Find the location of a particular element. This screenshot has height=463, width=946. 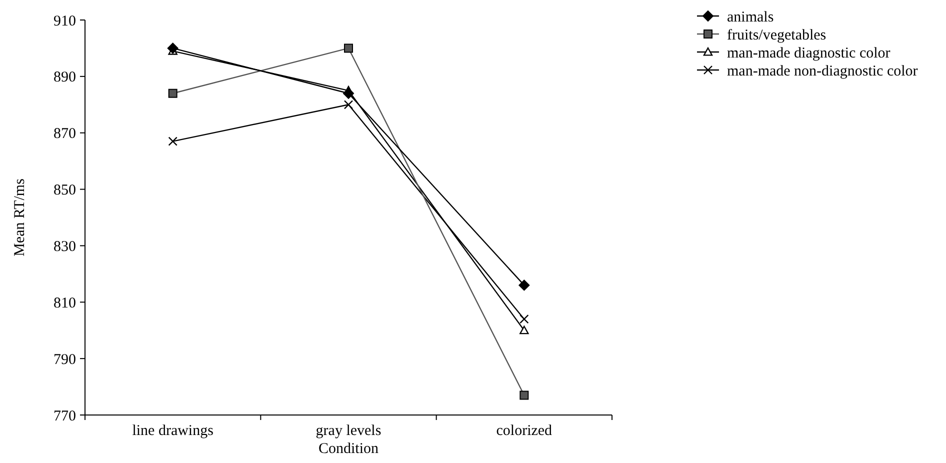

legend-label: man-made non-diagnostic color is located at coordinates (822, 71).